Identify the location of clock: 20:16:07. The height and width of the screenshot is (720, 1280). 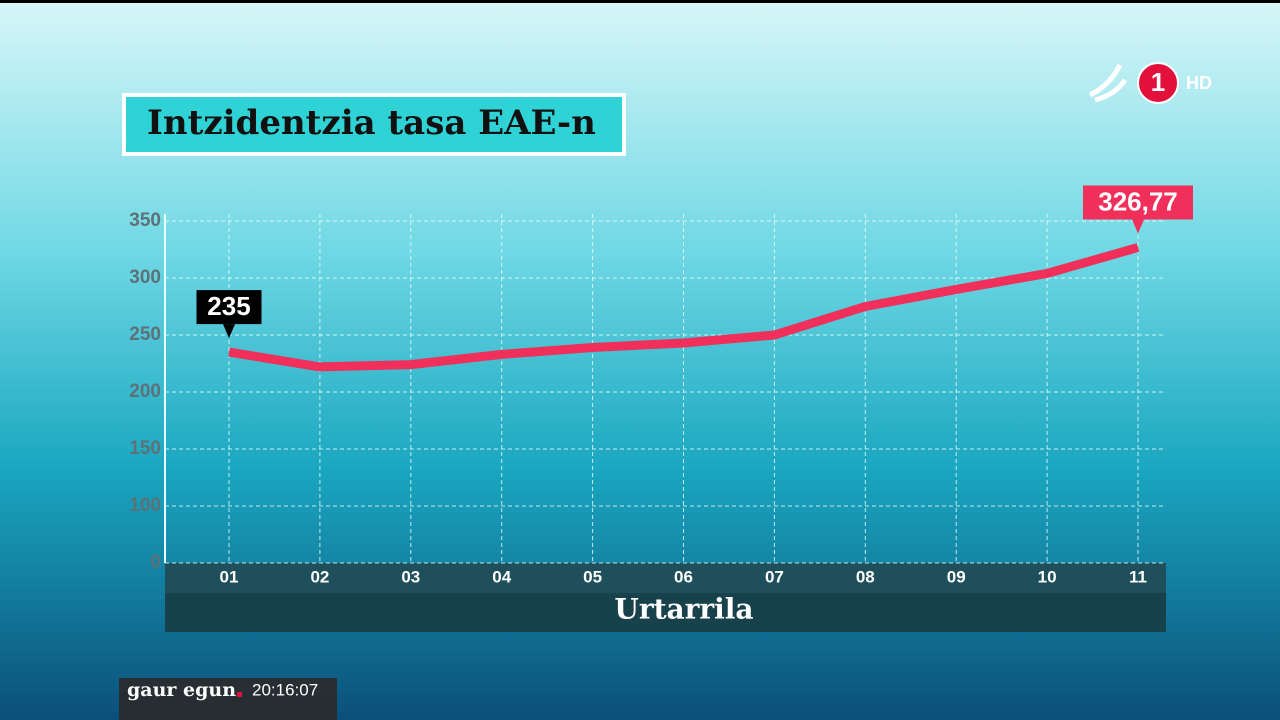
(285, 689).